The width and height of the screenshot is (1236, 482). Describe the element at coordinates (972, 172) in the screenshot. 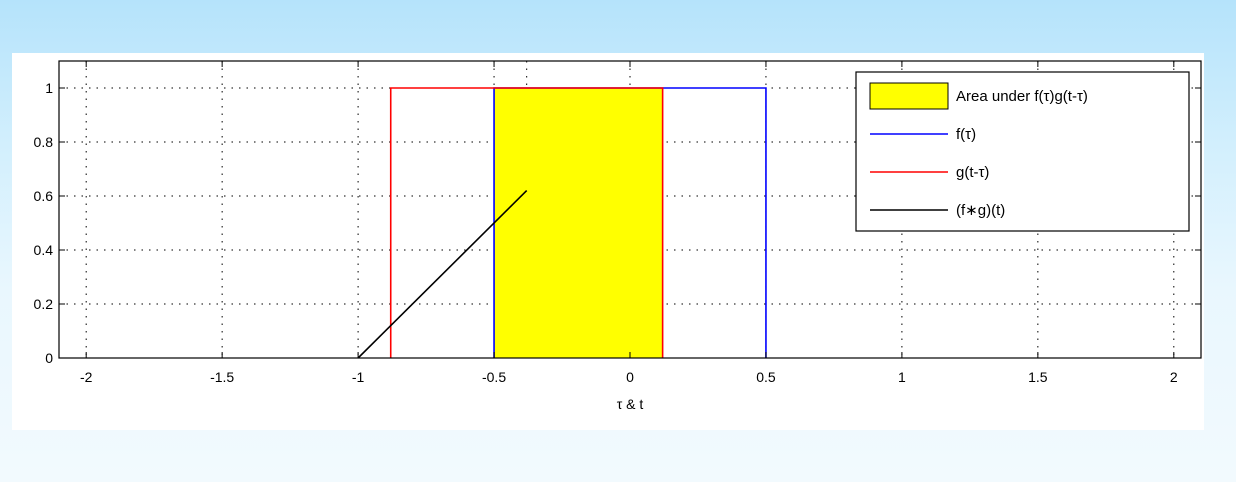

I see `legend-entry-label: g(t-τ)` at that location.